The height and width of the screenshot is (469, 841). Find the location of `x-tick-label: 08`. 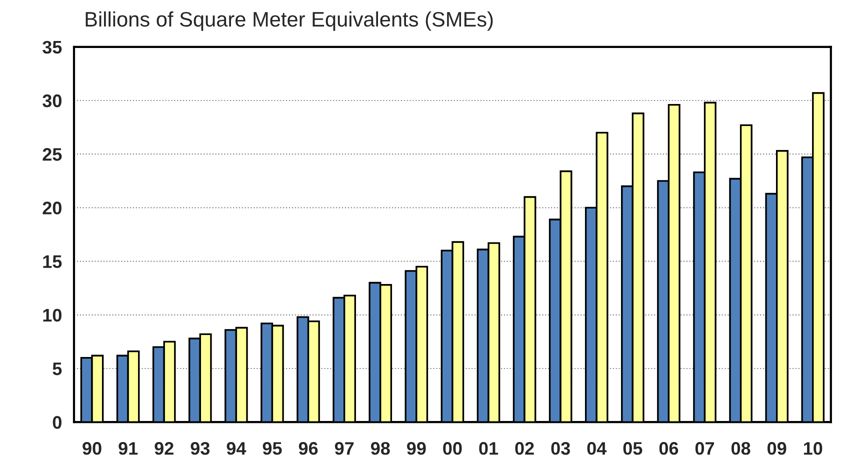

x-tick-label: 08 is located at coordinates (740, 448).